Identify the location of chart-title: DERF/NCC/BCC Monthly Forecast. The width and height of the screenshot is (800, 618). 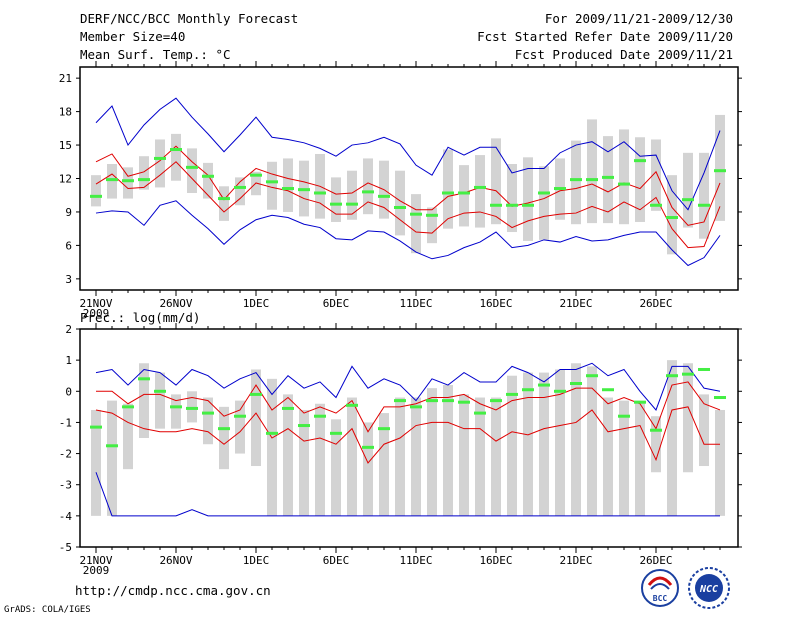
(189, 18).